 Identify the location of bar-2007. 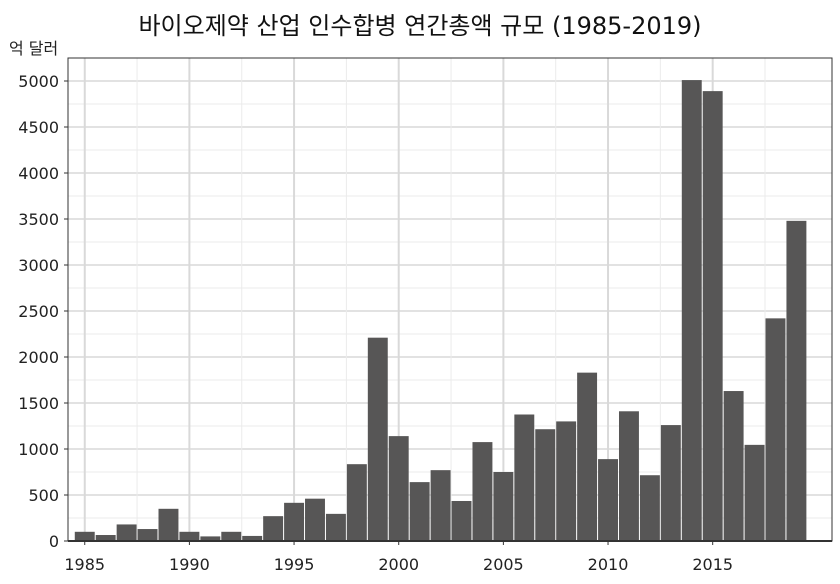
(545, 485).